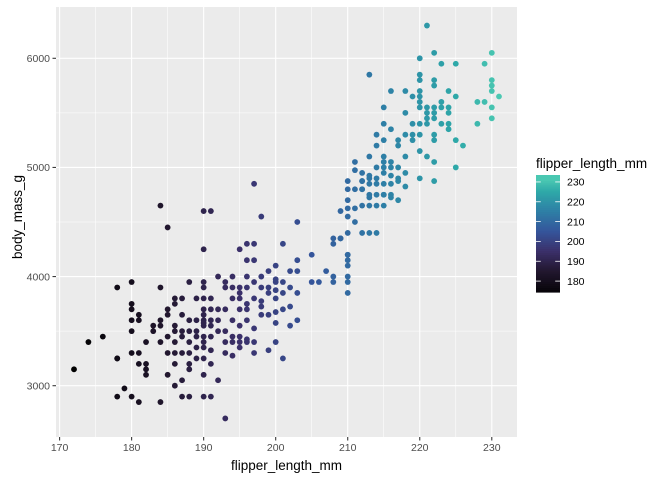  What do you see at coordinates (591, 163) in the screenshot?
I see `legend-title: flipper_length_mm` at bounding box center [591, 163].